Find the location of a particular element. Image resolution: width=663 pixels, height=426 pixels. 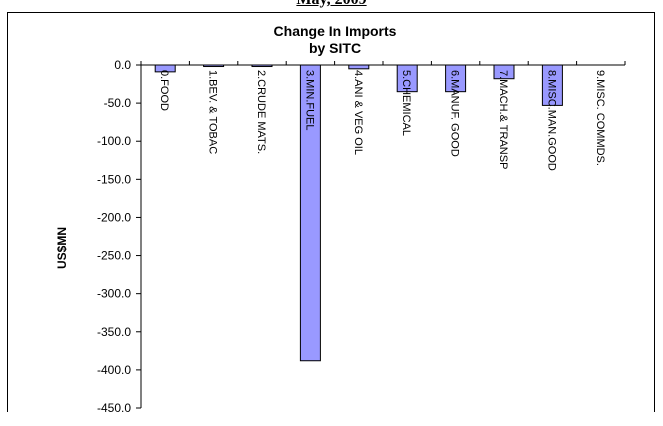

y-tick-label: 0.0 is located at coordinates (122, 65).